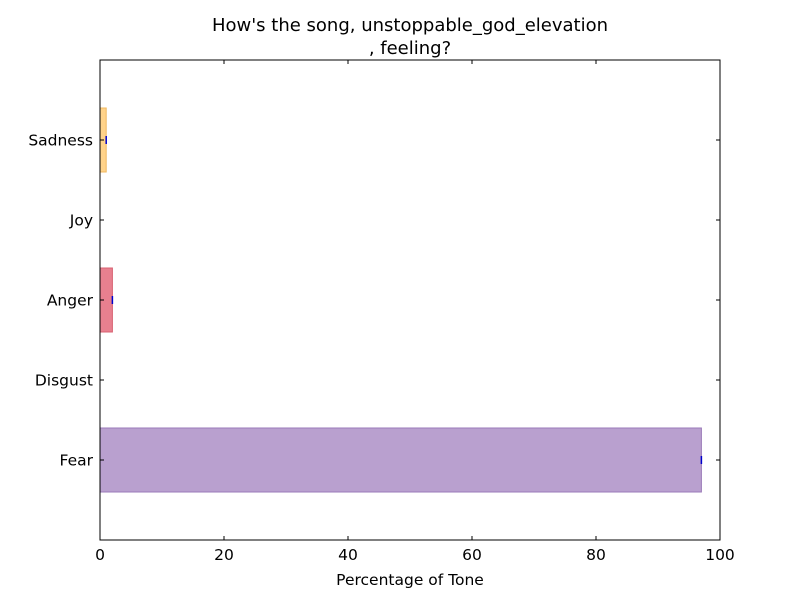  I want to click on x-tick-label-40: 40, so click(348, 555).